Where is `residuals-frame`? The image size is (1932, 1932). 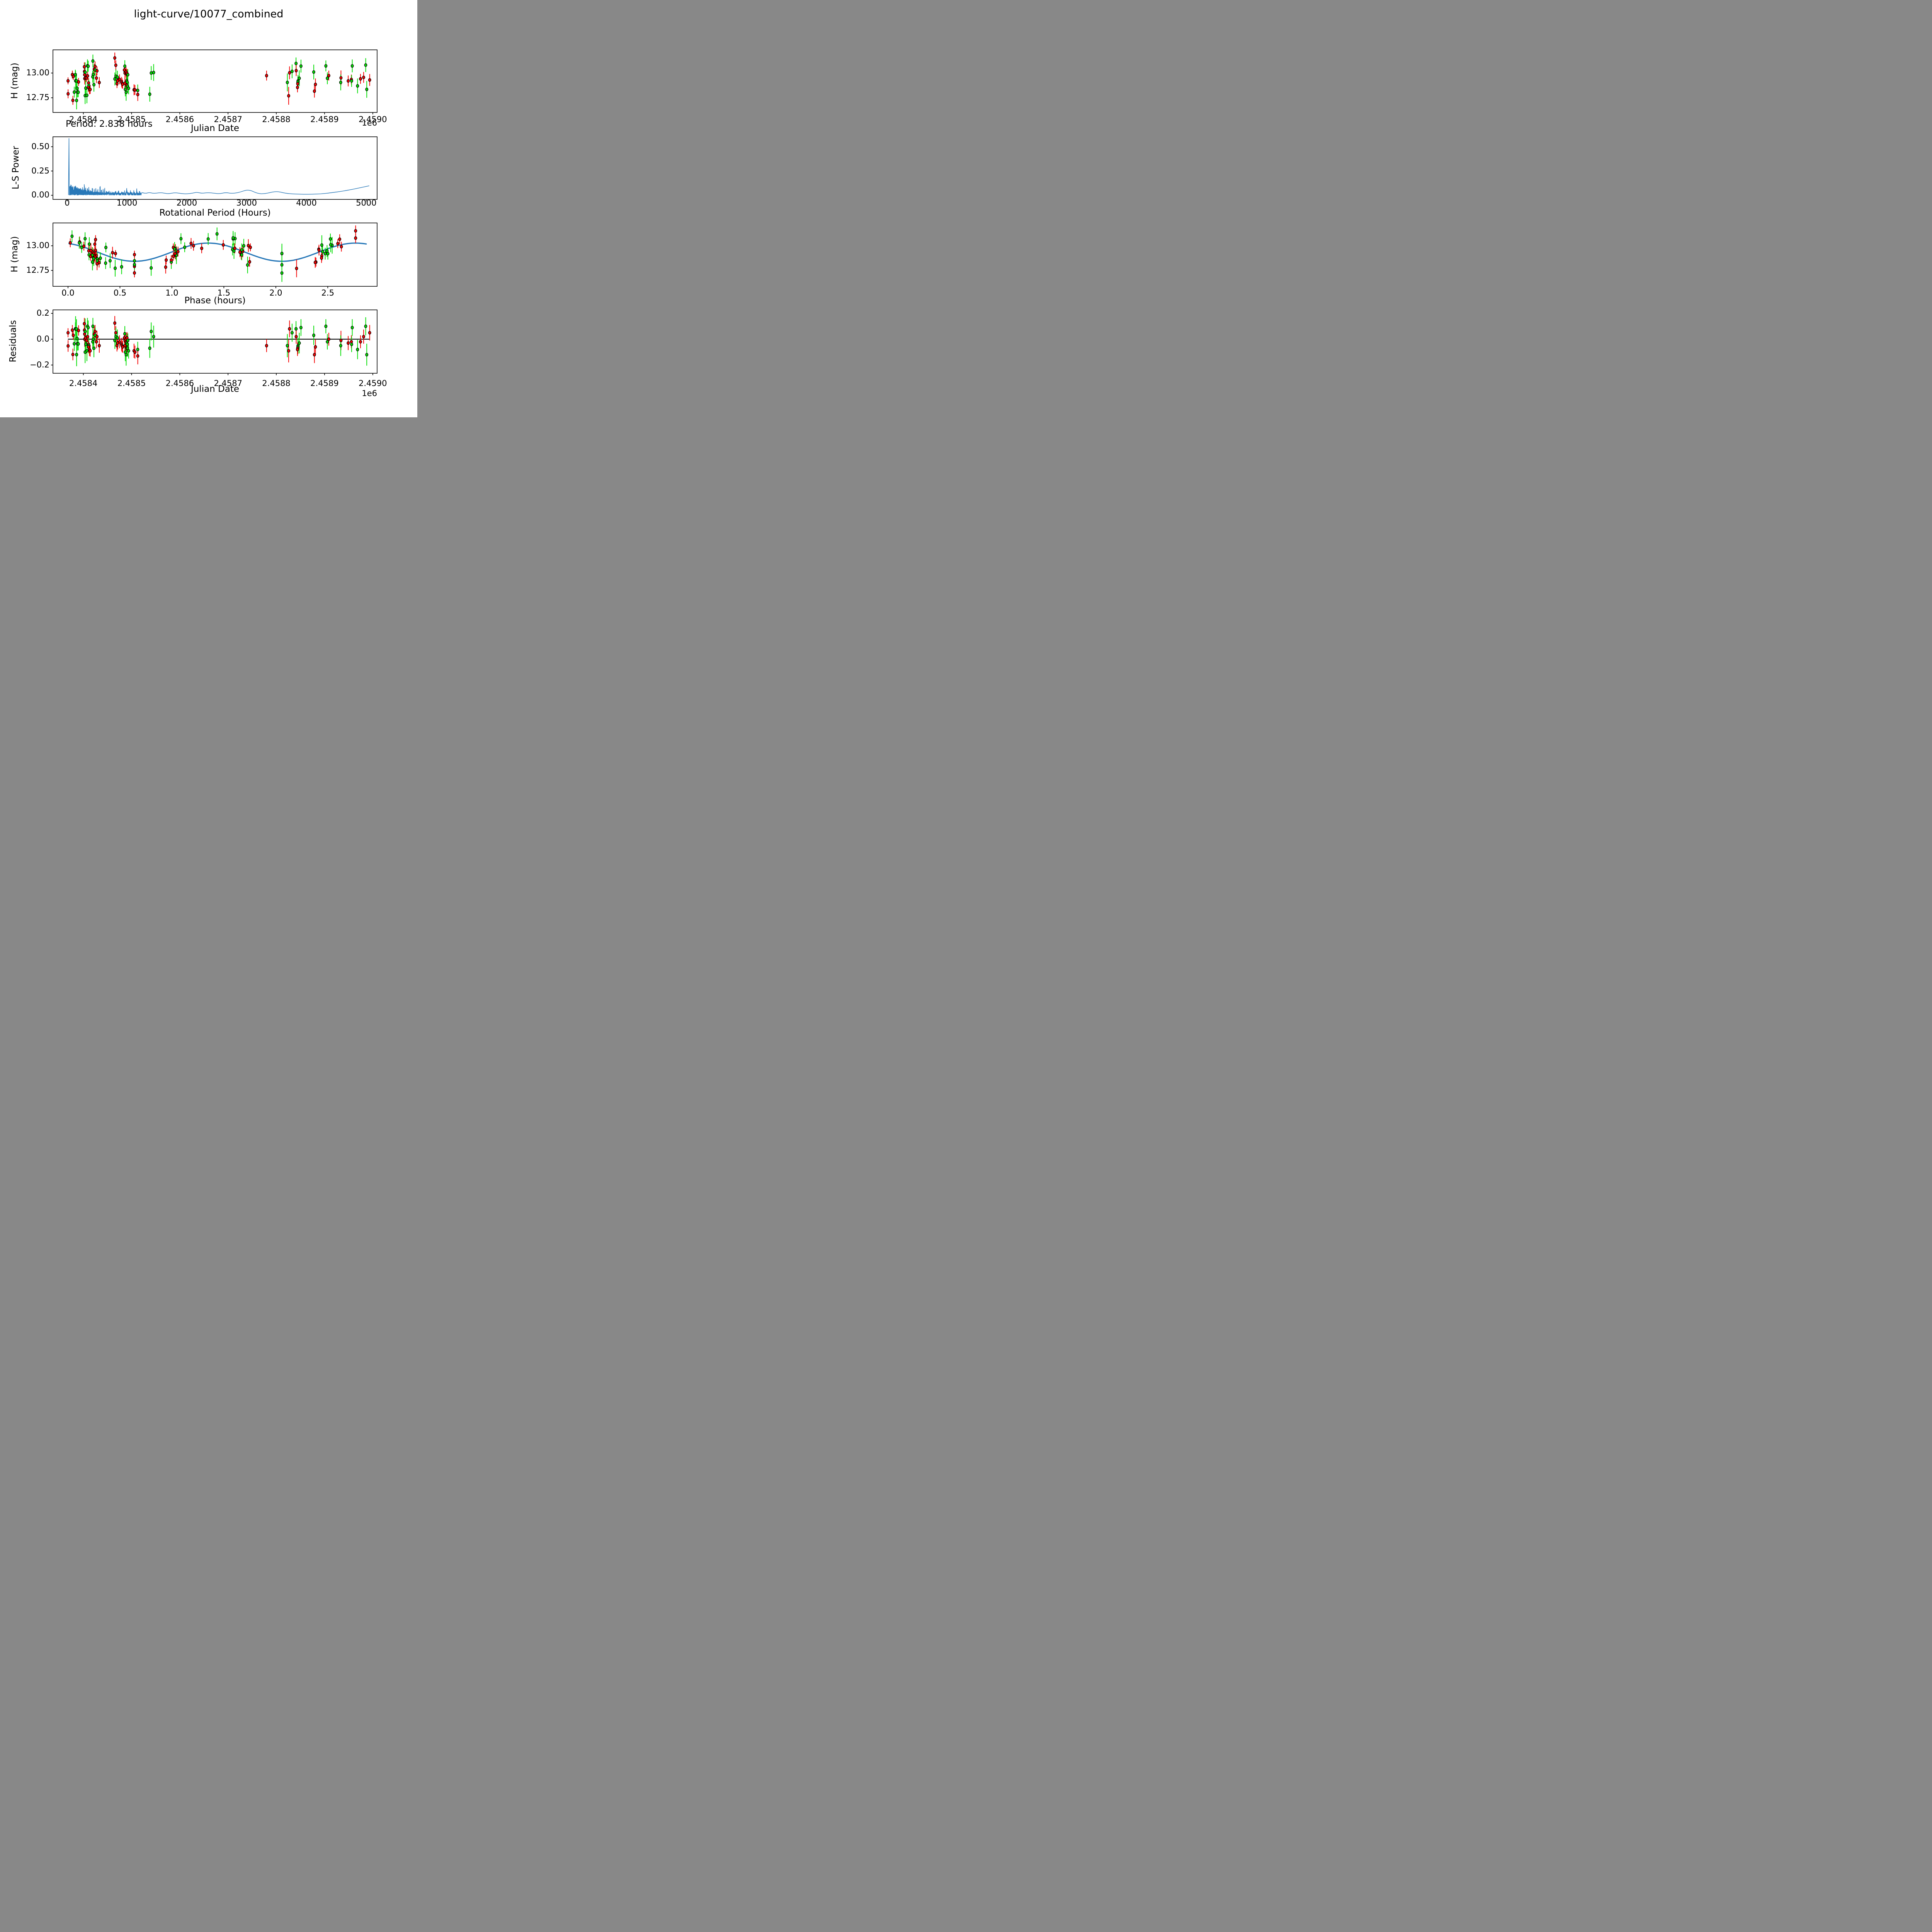 residuals-frame is located at coordinates (214, 342).